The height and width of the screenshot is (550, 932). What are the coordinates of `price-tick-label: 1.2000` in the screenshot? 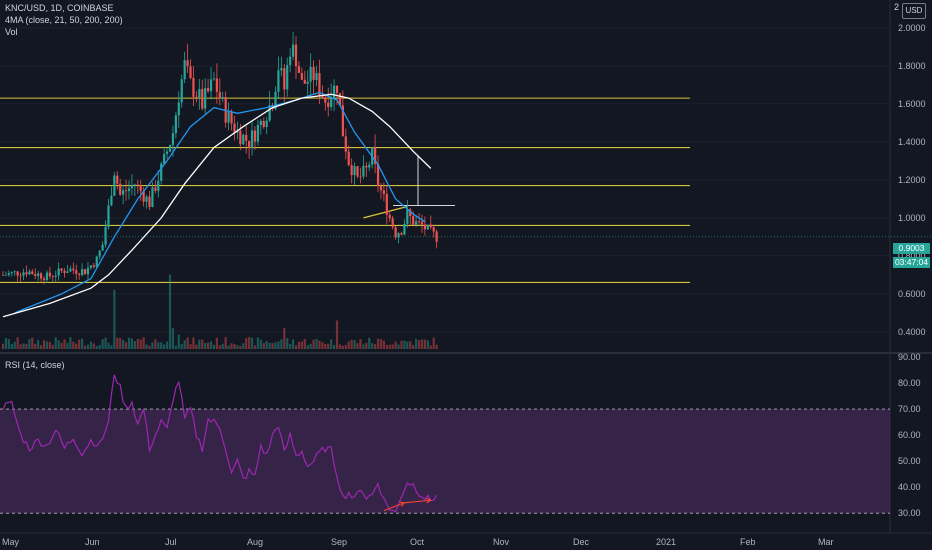 It's located at (912, 180).